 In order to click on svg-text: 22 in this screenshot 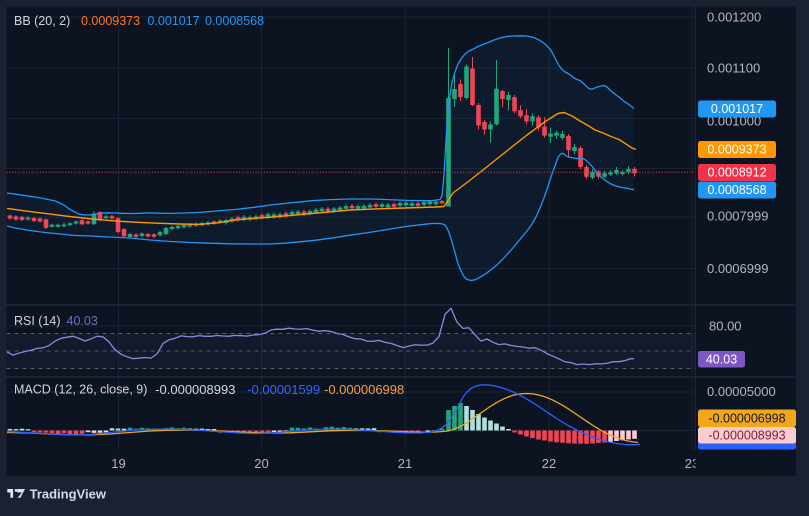, I will do `click(549, 463)`.